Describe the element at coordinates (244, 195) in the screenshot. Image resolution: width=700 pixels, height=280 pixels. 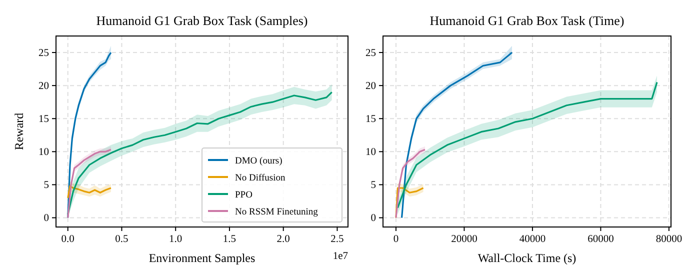
I see `legend-label: PPO` at that location.